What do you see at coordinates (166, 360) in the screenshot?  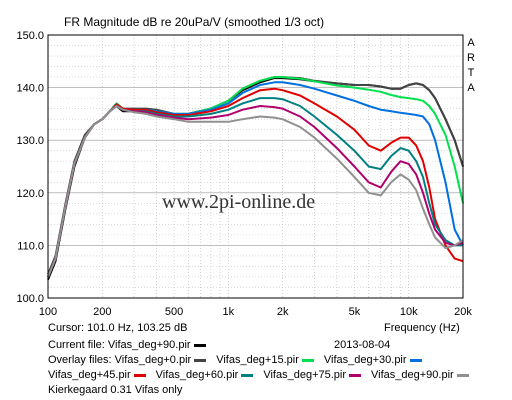 I see `overlay-item: Vifas_deg+0.pir` at bounding box center [166, 360].